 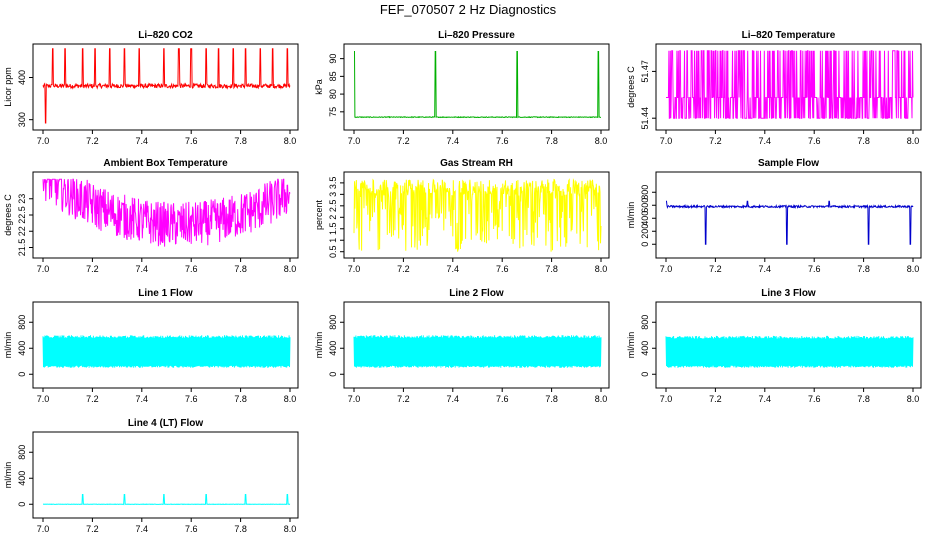 I want to click on y-tick-label: 1, so click(x=333, y=240).